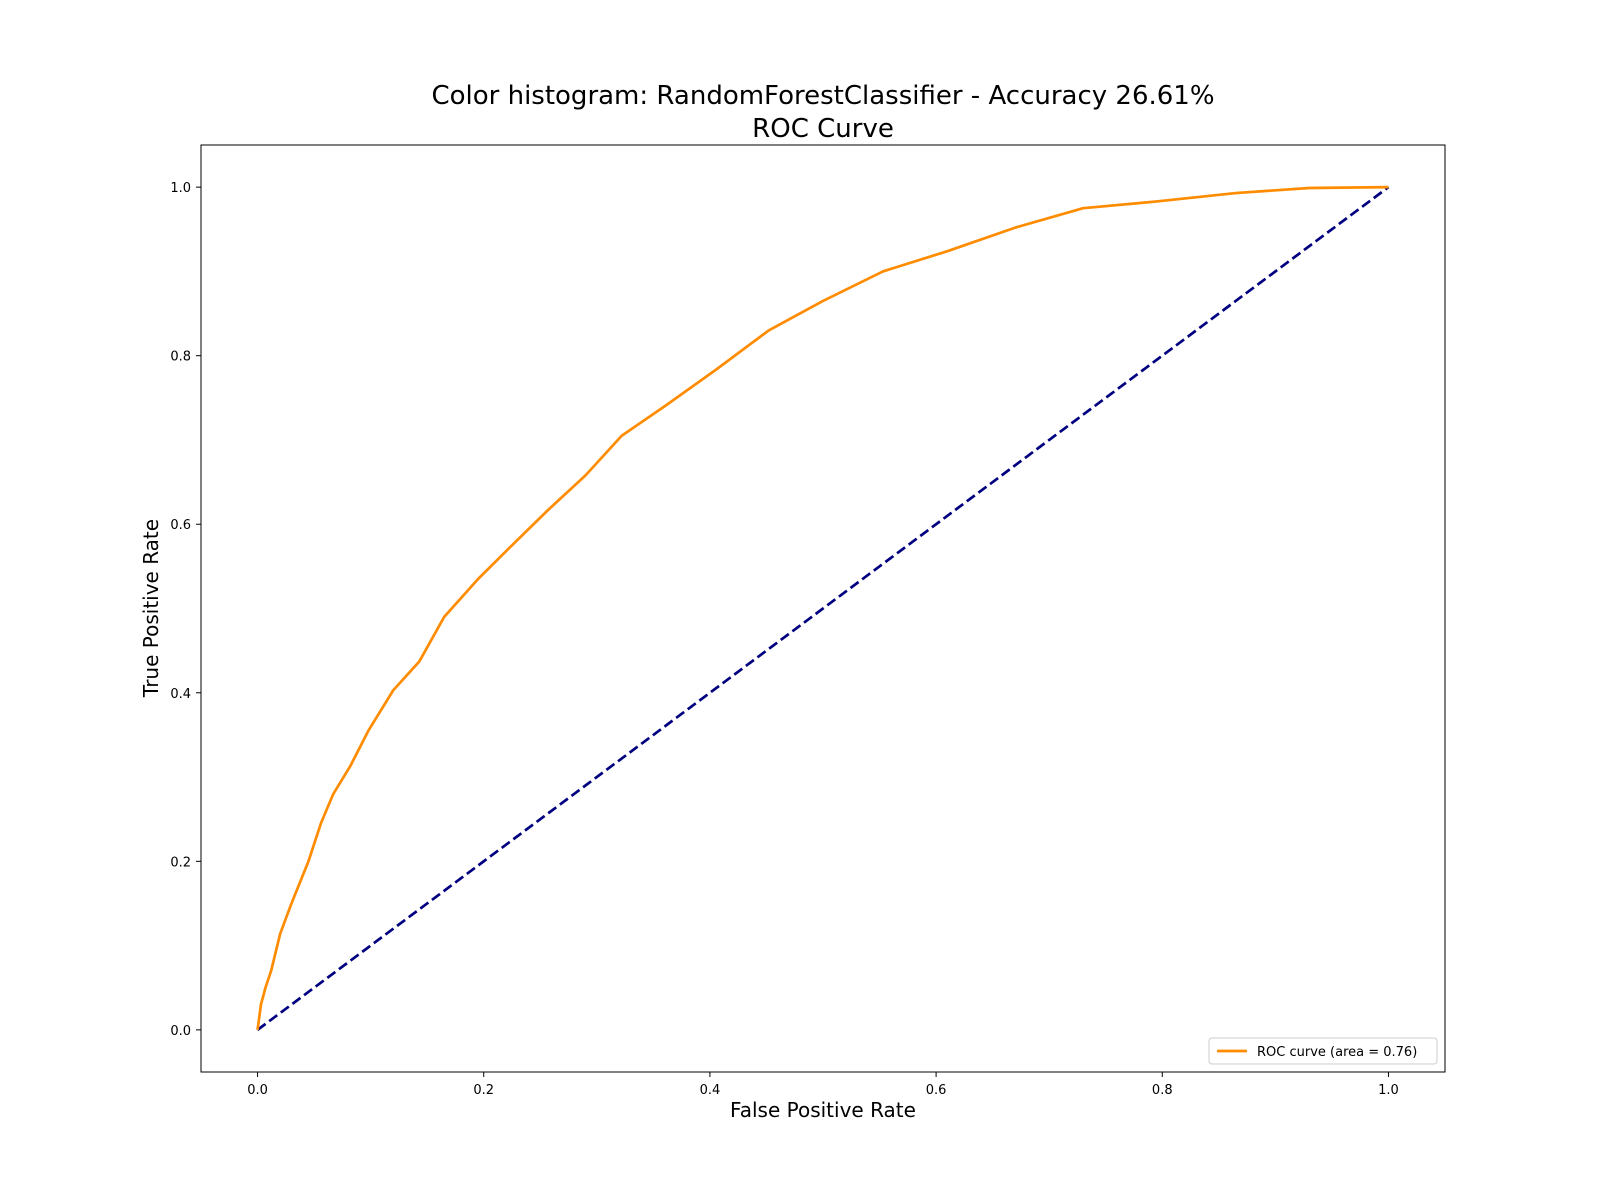 This screenshot has height=1204, width=1600. What do you see at coordinates (1337, 1052) in the screenshot?
I see `legend-entry: ROC curve (area = 0.76)` at bounding box center [1337, 1052].